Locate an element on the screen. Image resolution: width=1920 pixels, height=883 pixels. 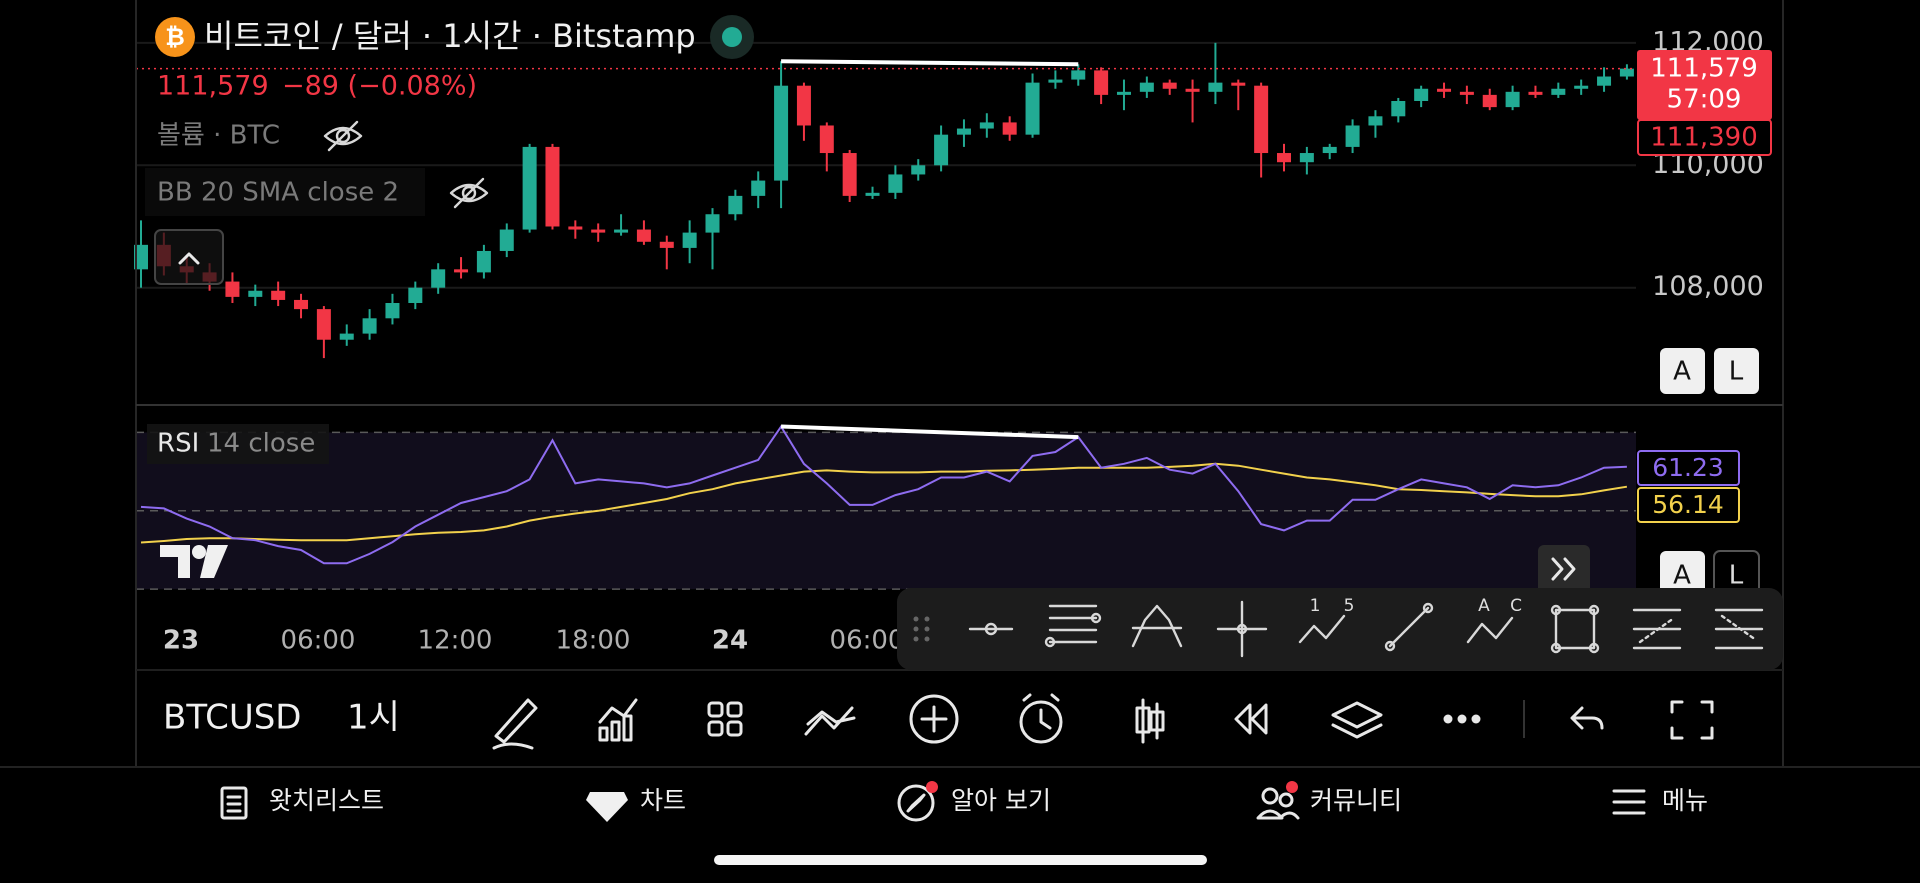
time-label: 12:00 is located at coordinates (455, 641).